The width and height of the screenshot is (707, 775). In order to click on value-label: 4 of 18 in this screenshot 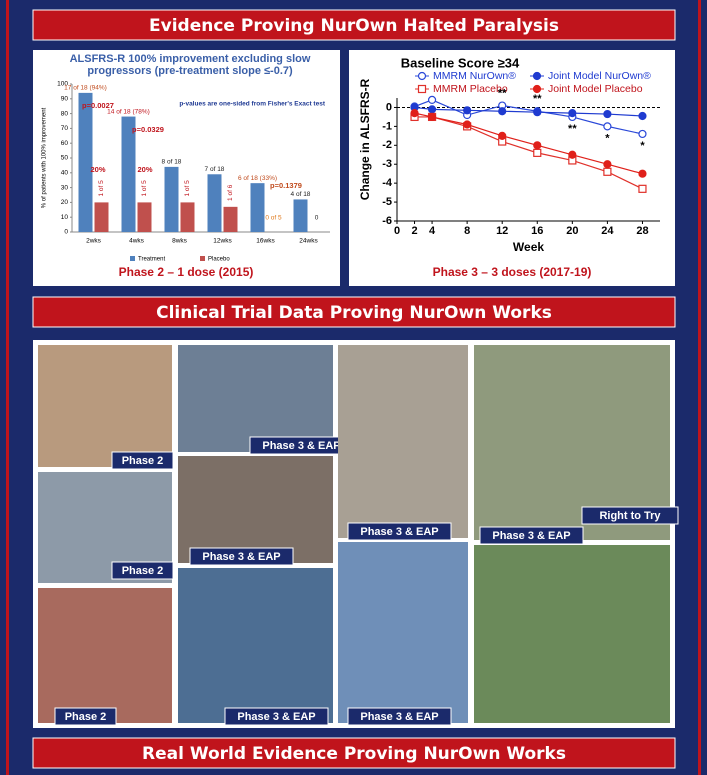, I will do `click(301, 194)`.